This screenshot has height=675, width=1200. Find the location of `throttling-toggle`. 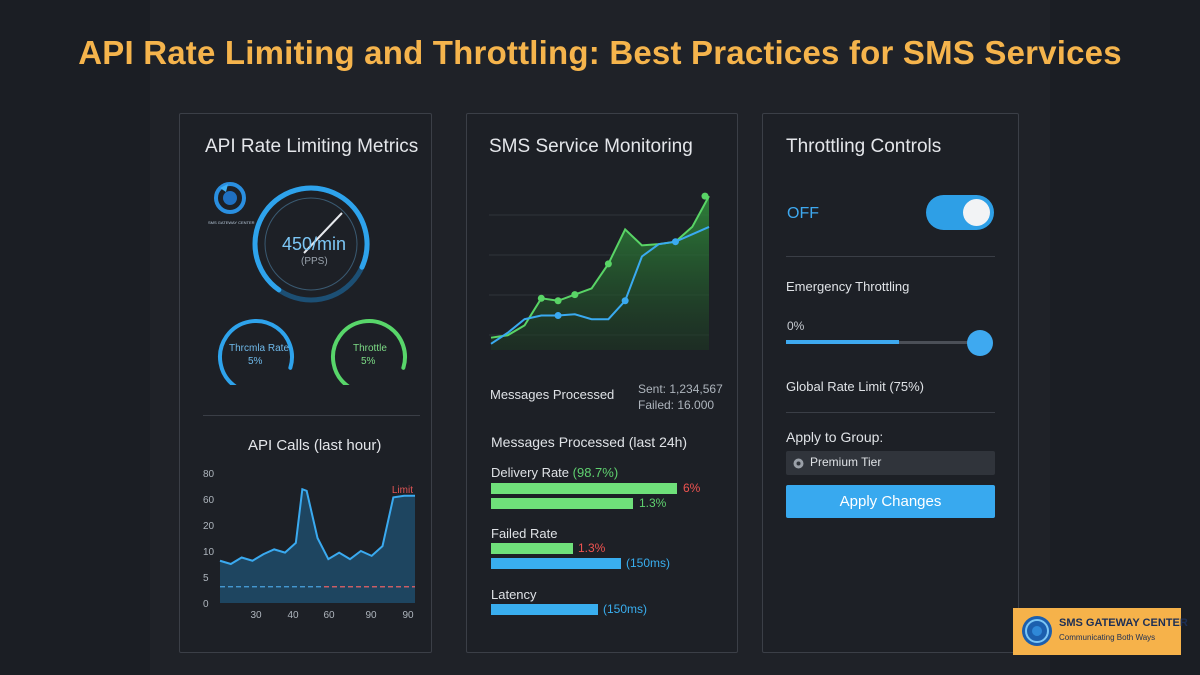

throttling-toggle is located at coordinates (960, 212).